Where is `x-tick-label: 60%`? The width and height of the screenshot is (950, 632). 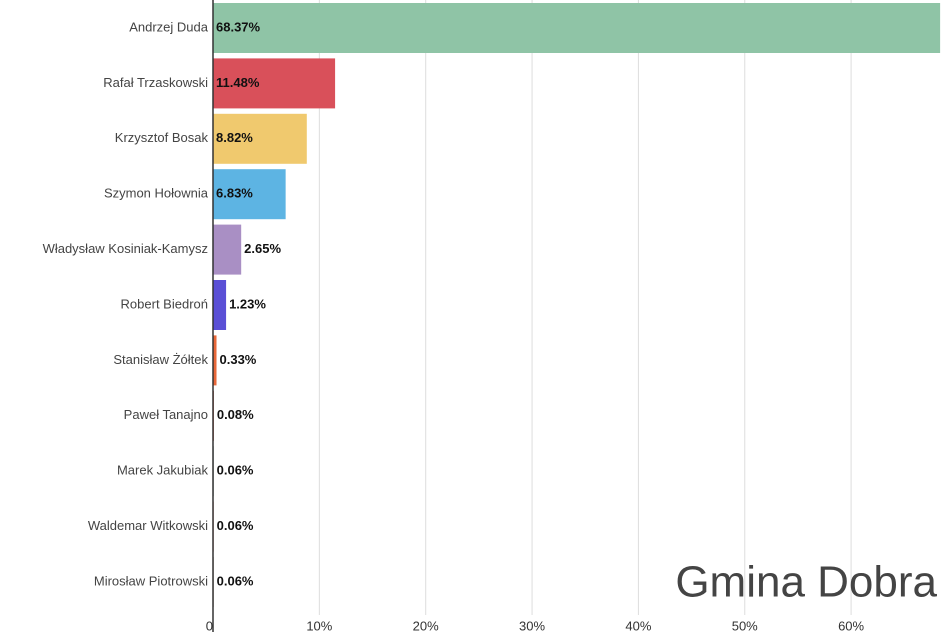
x-tick-label: 60% is located at coordinates (851, 625).